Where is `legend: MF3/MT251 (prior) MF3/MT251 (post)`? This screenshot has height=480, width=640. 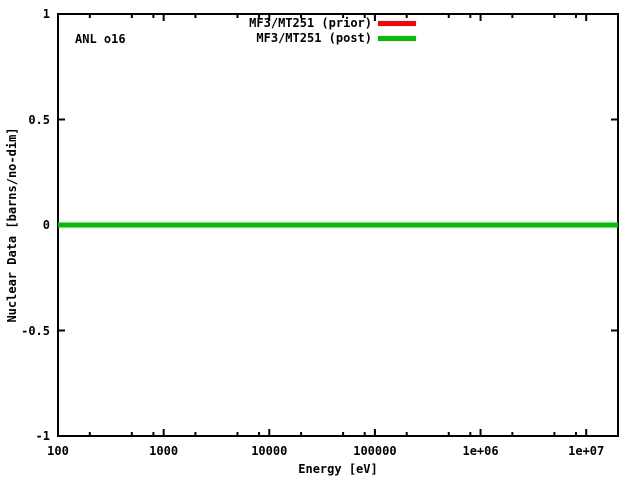
legend: MF3/MT251 (prior) MF3/MT251 (post) is located at coordinates (332, 30).